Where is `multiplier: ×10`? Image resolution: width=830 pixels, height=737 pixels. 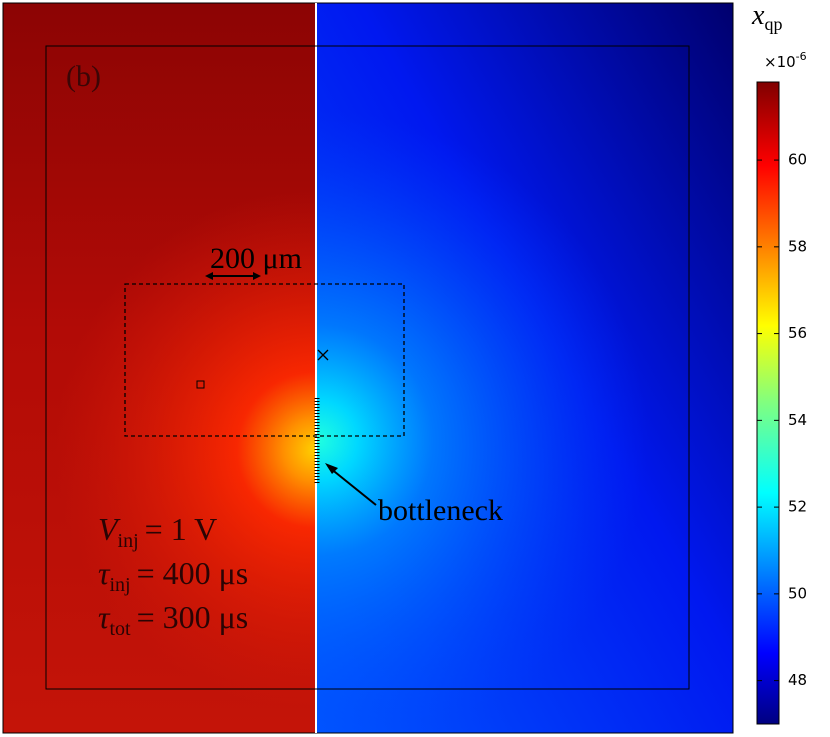
multiplier: ×10 is located at coordinates (780, 62).